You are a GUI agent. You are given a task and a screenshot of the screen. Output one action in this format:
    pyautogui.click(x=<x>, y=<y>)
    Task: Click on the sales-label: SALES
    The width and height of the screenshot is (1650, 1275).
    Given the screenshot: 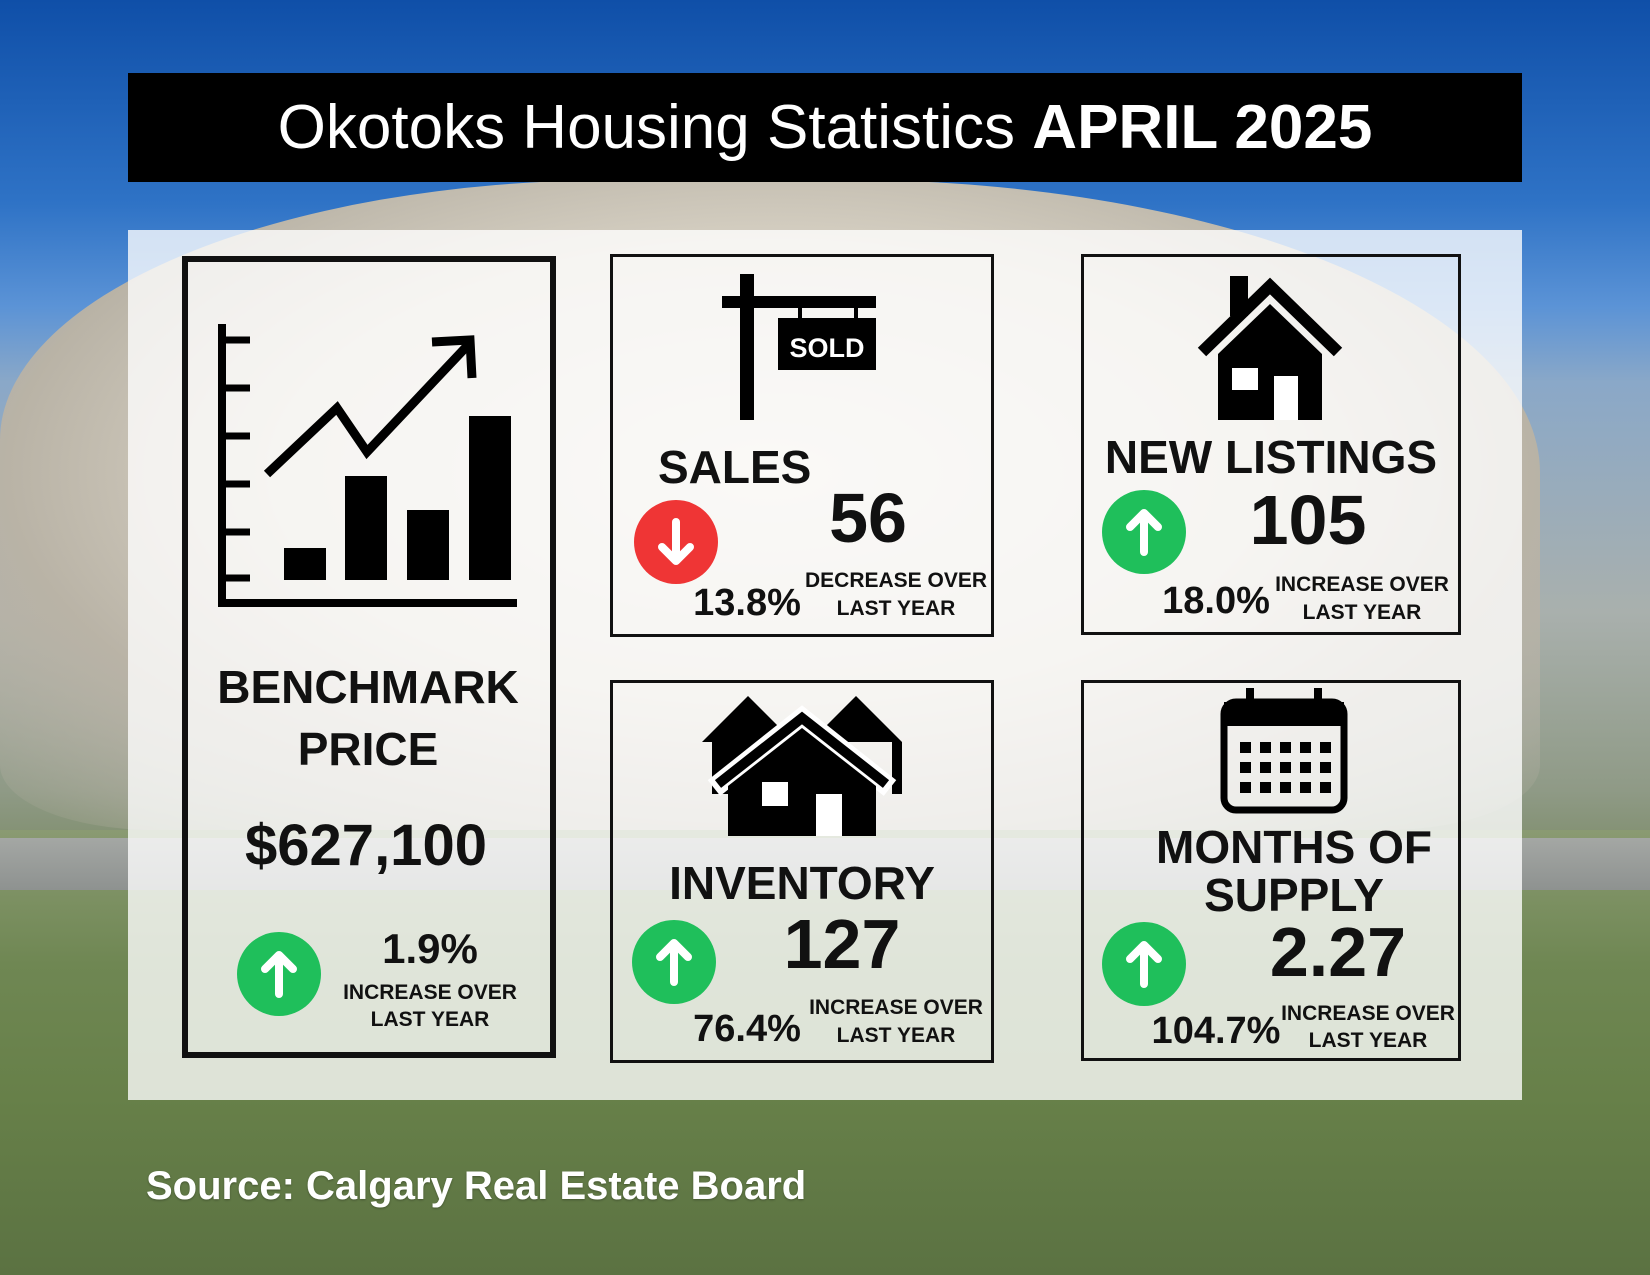 What is the action you would take?
    pyautogui.click(x=735, y=467)
    